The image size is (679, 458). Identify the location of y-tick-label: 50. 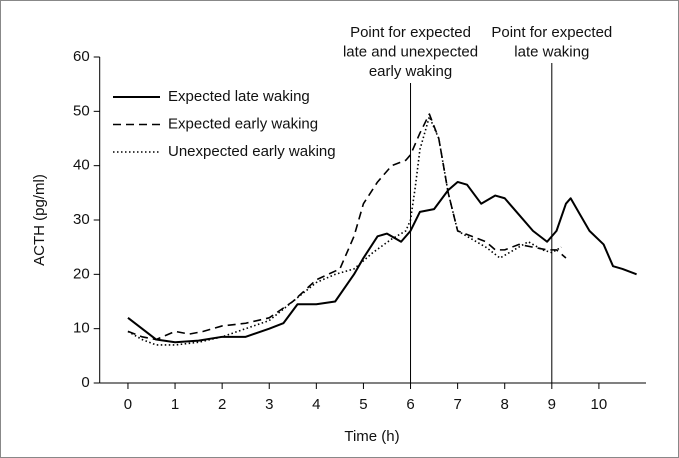
(81, 110).